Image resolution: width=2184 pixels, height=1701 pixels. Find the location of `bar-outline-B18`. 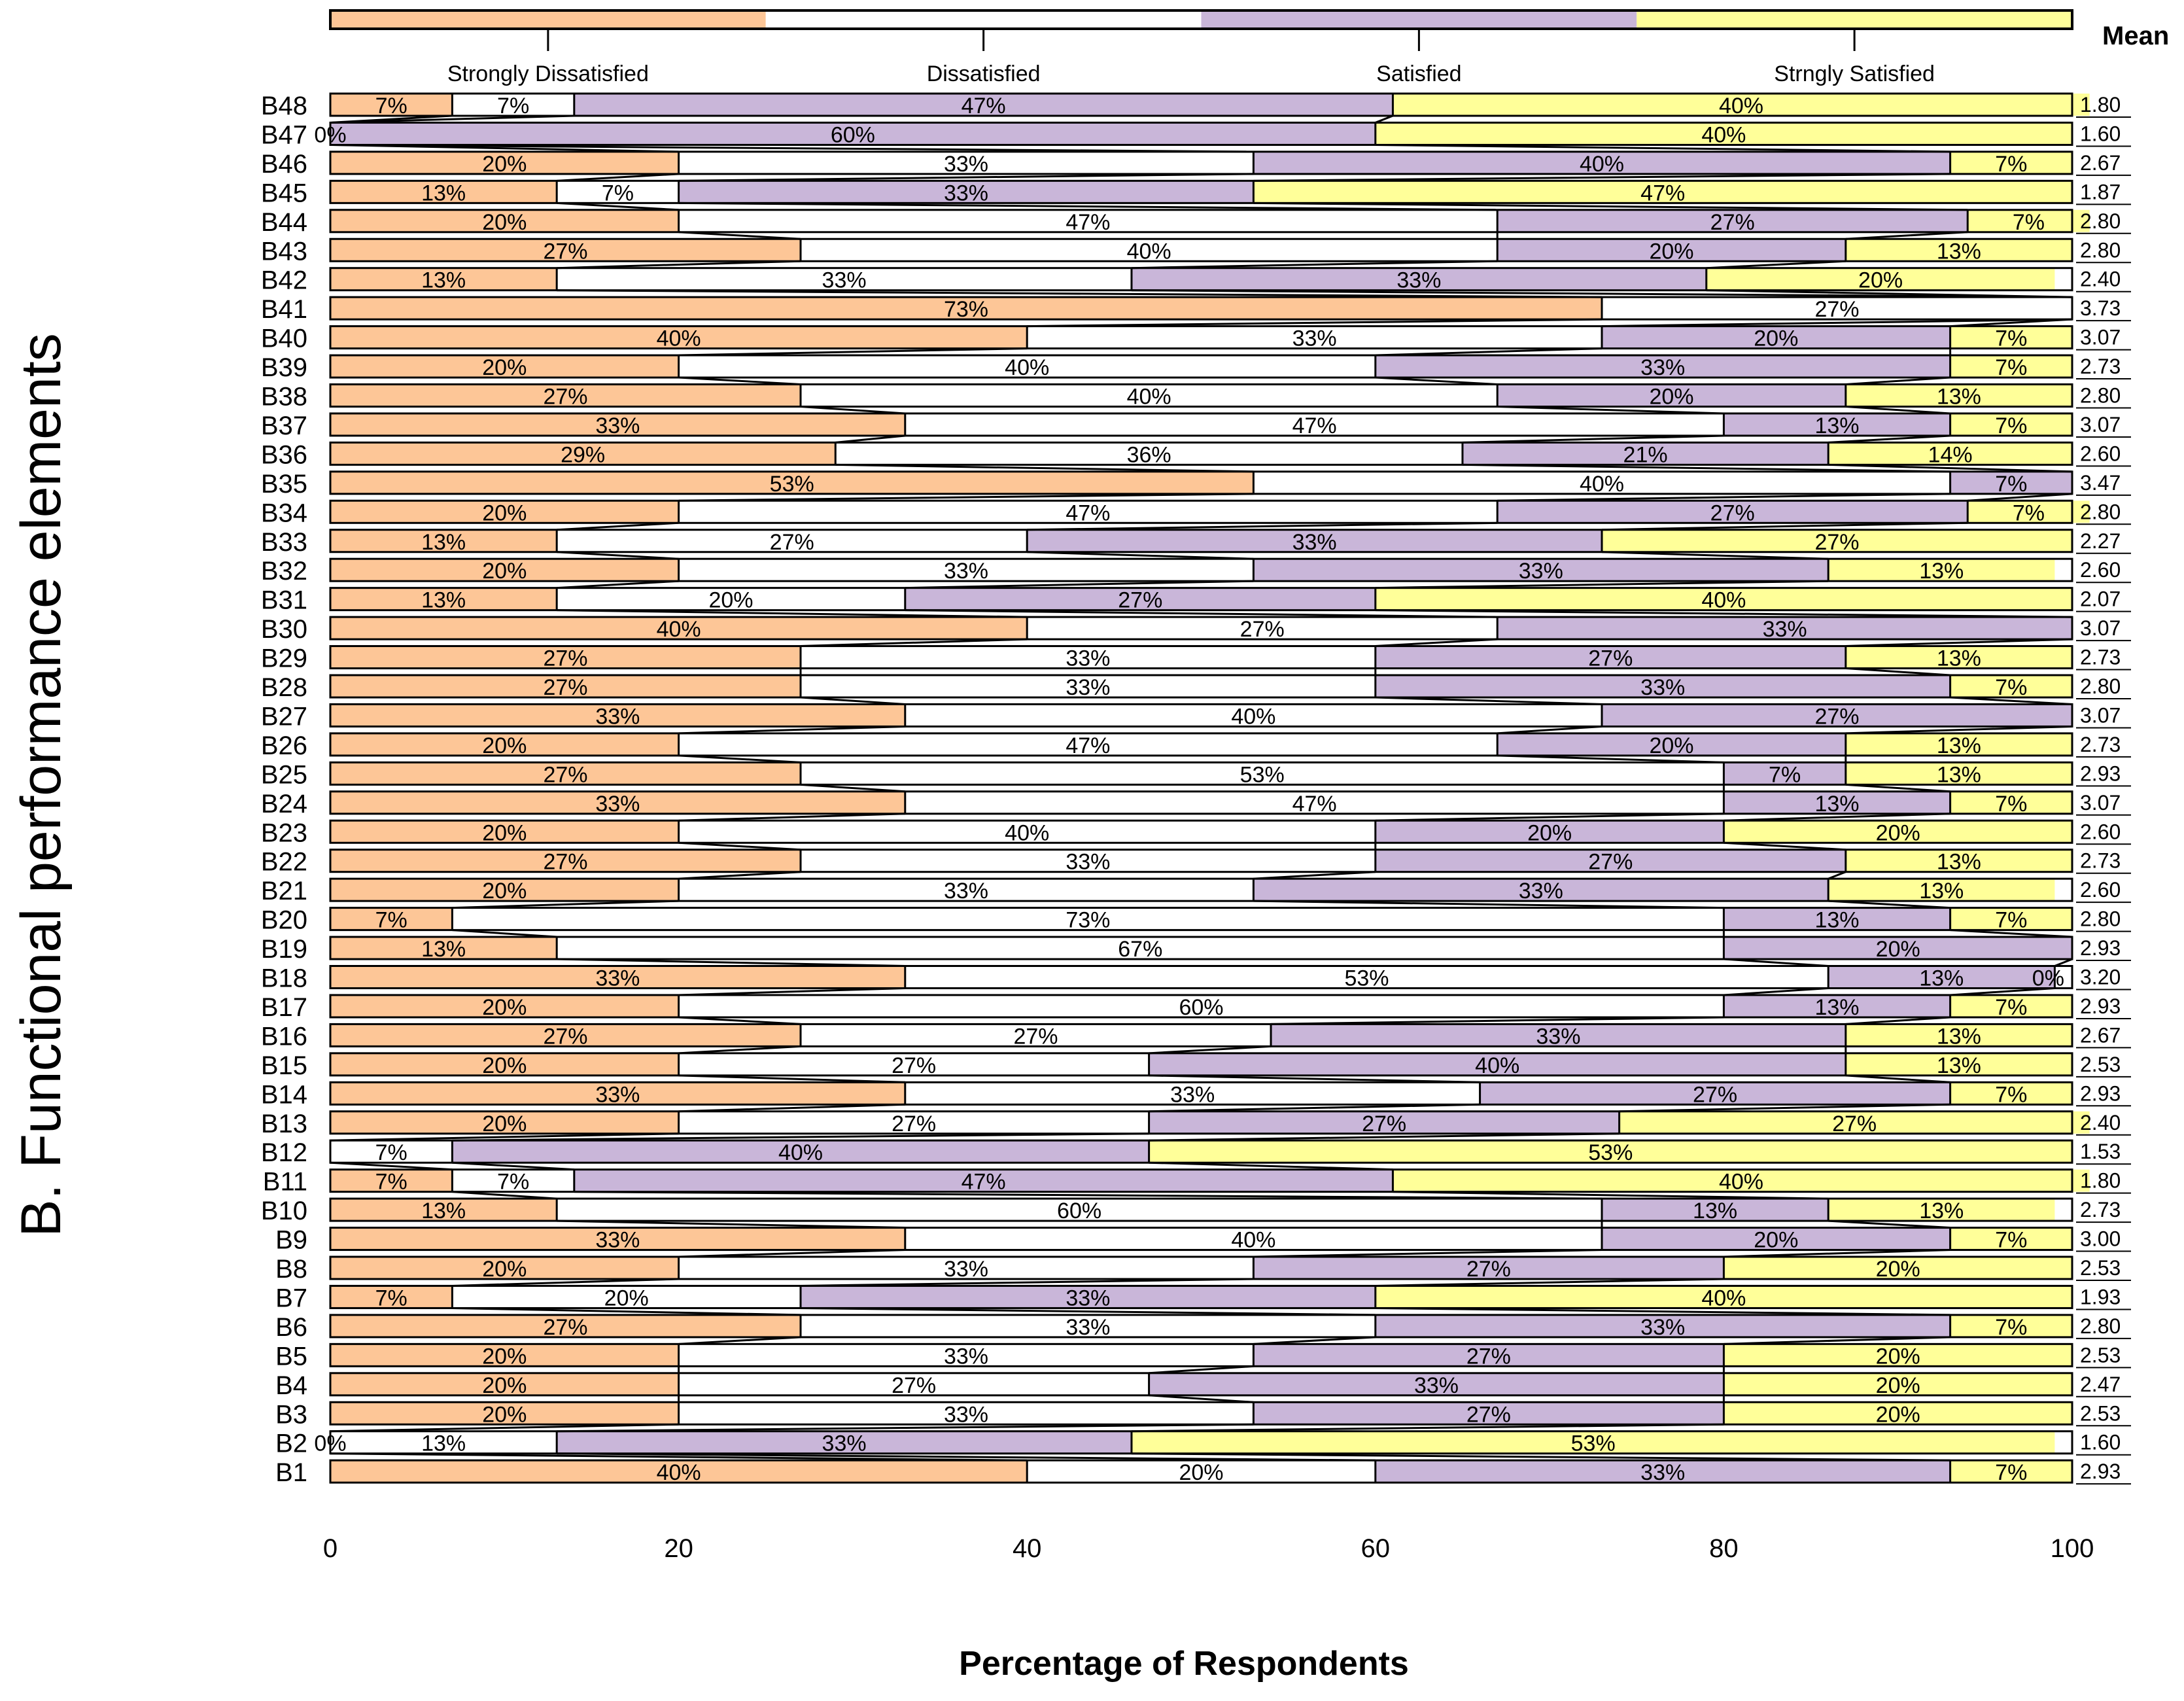

bar-outline-B18 is located at coordinates (1201, 977).